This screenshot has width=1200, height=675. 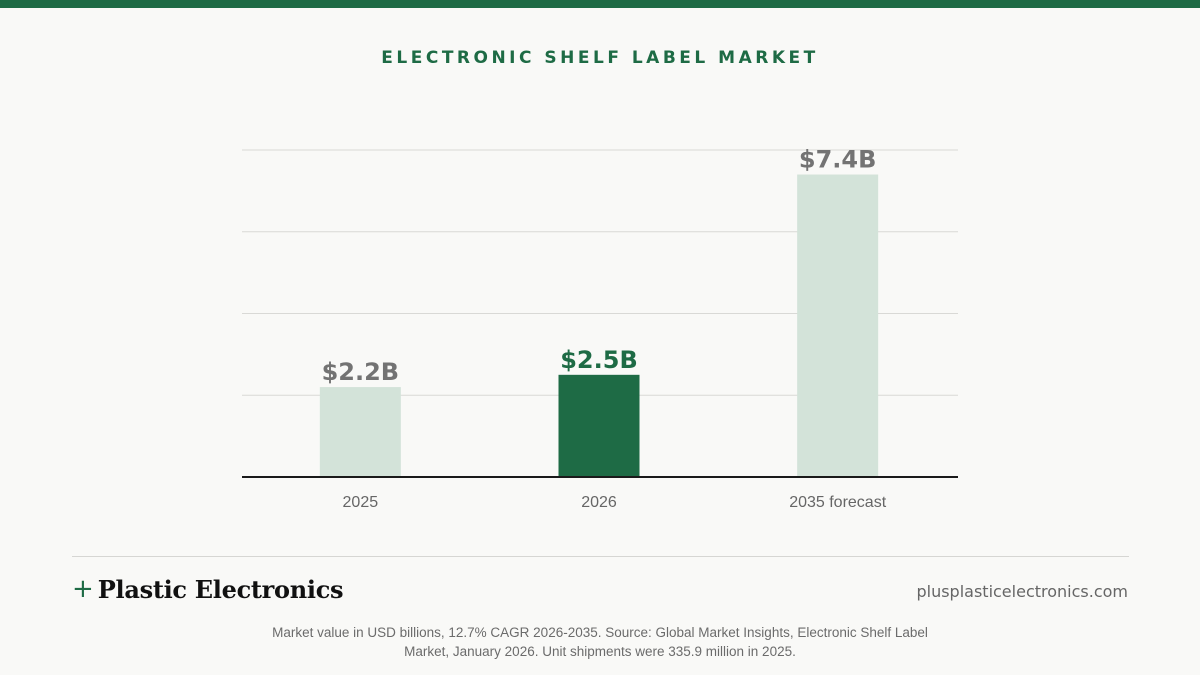 What do you see at coordinates (599, 502) in the screenshot?
I see `x-tick-label: 2026` at bounding box center [599, 502].